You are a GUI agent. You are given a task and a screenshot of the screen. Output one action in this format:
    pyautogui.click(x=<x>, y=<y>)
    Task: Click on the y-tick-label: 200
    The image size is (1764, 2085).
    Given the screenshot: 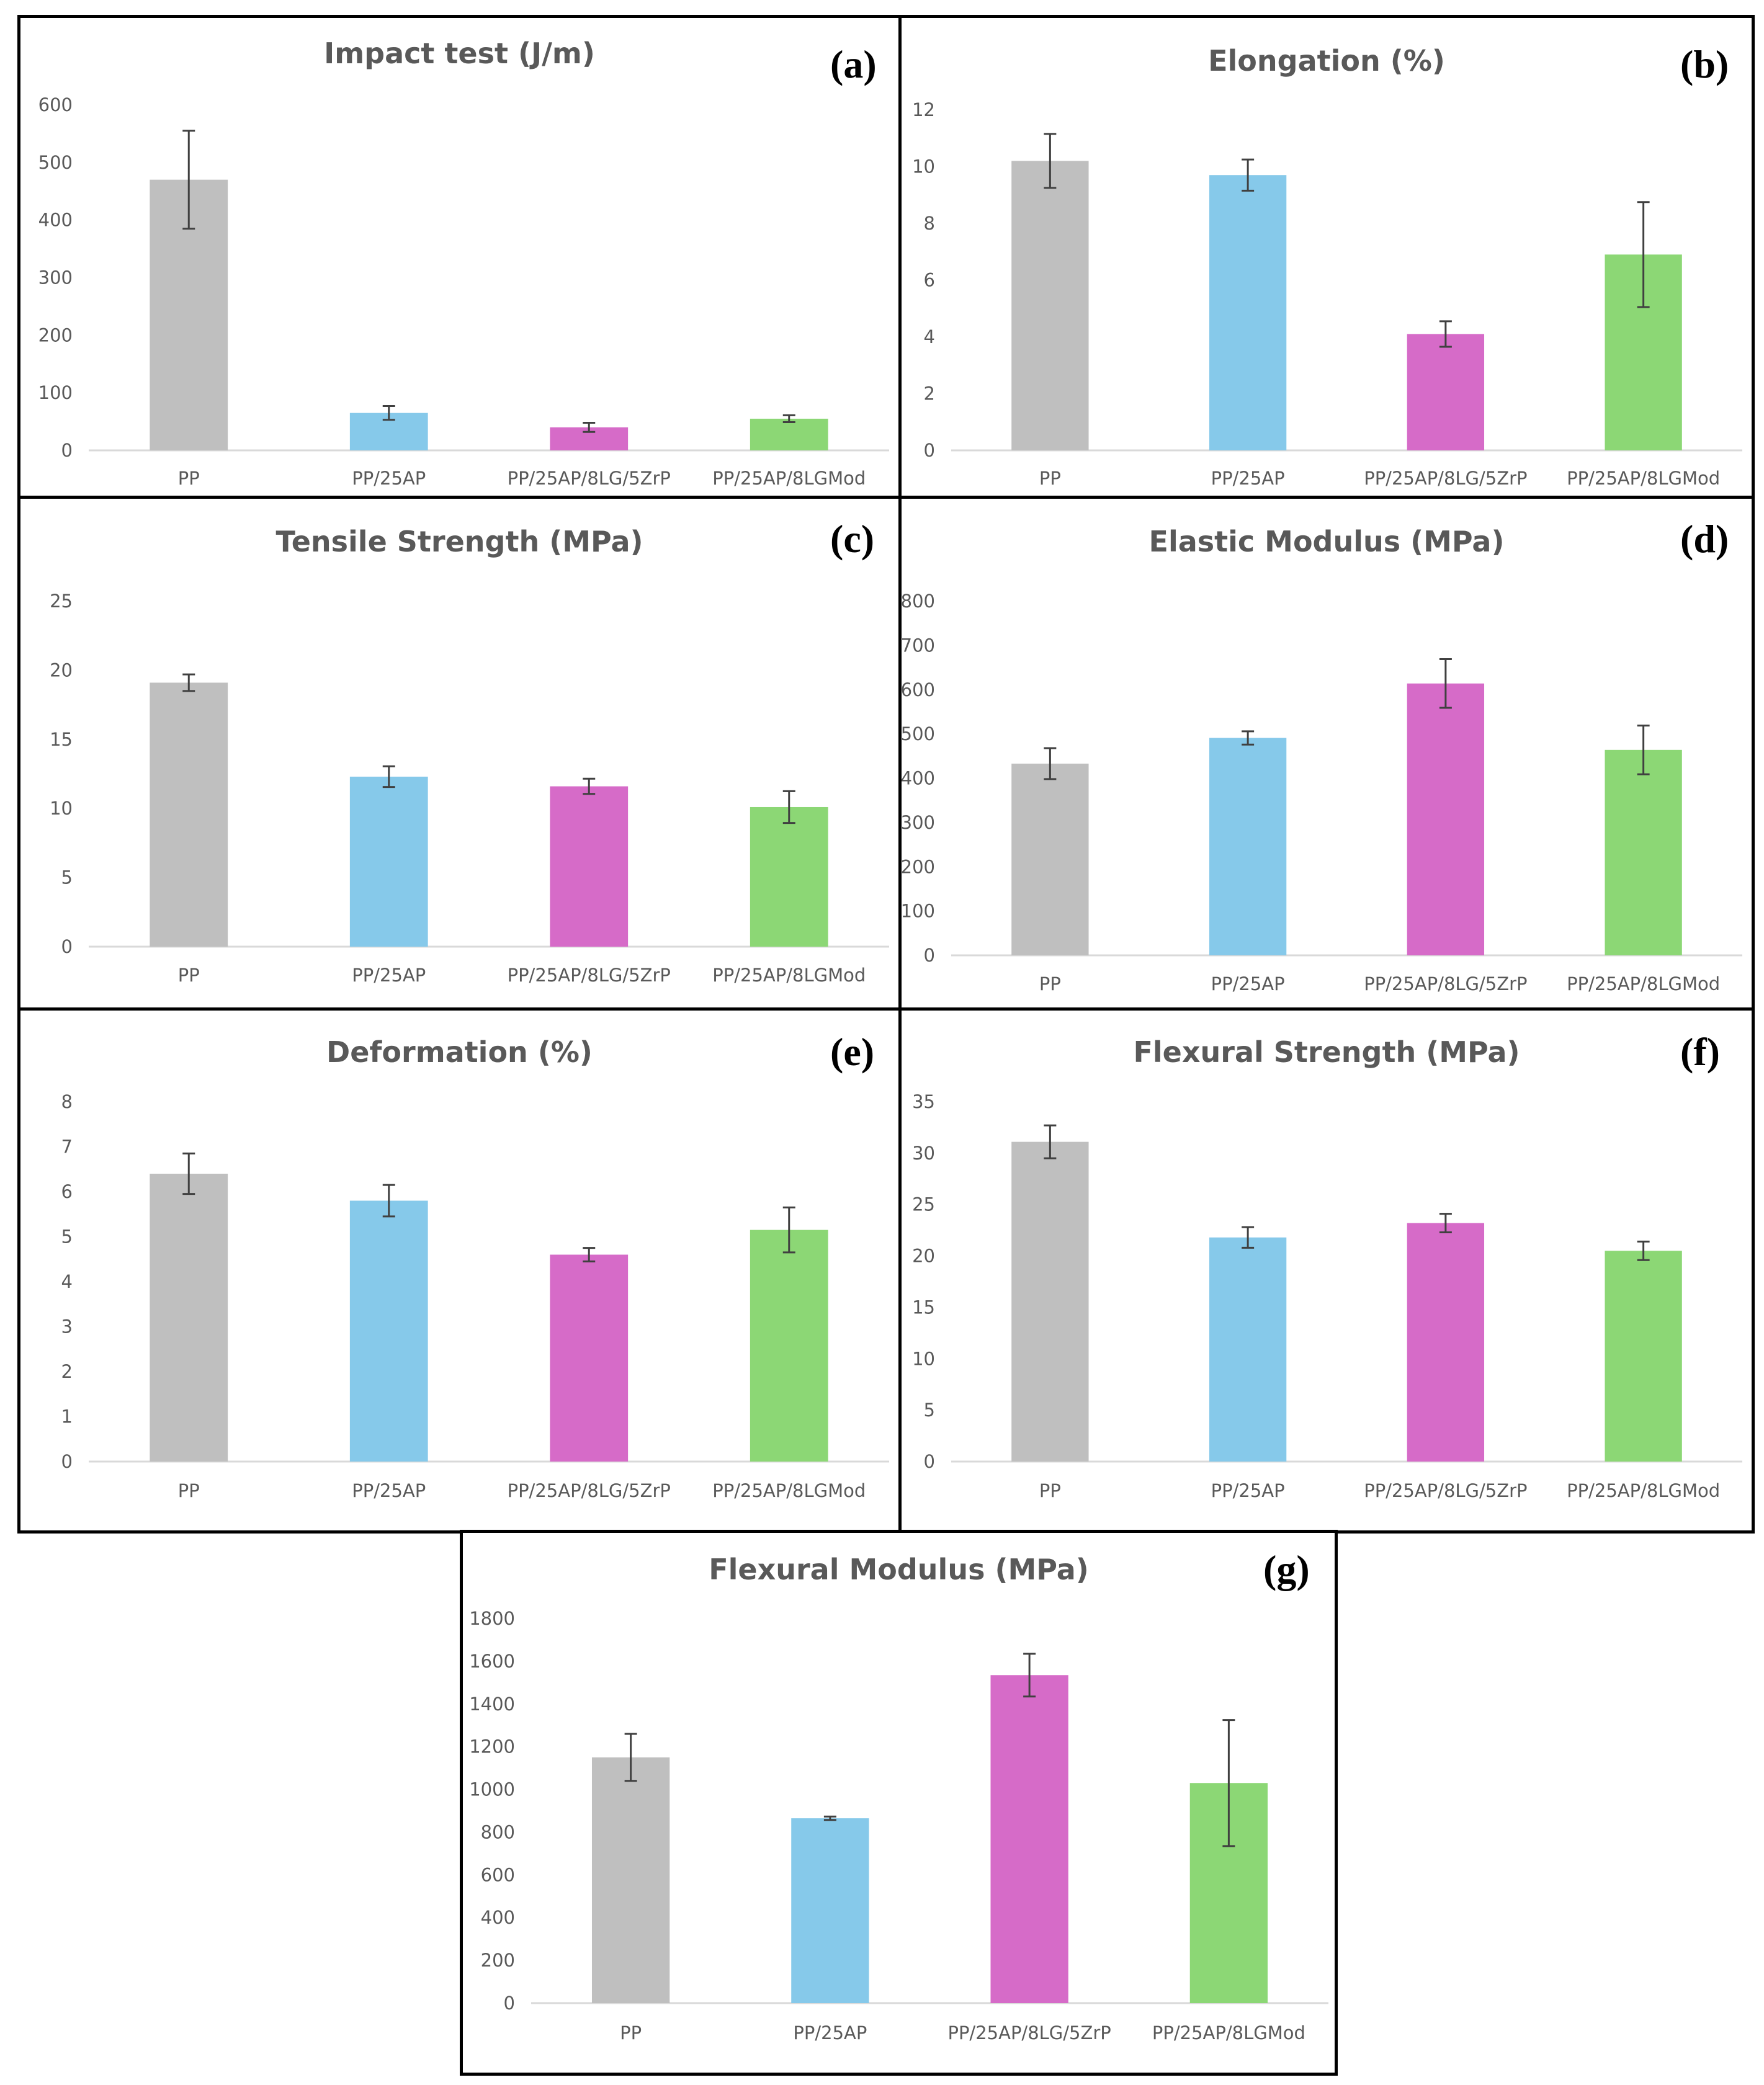 What is the action you would take?
    pyautogui.click(x=498, y=1961)
    